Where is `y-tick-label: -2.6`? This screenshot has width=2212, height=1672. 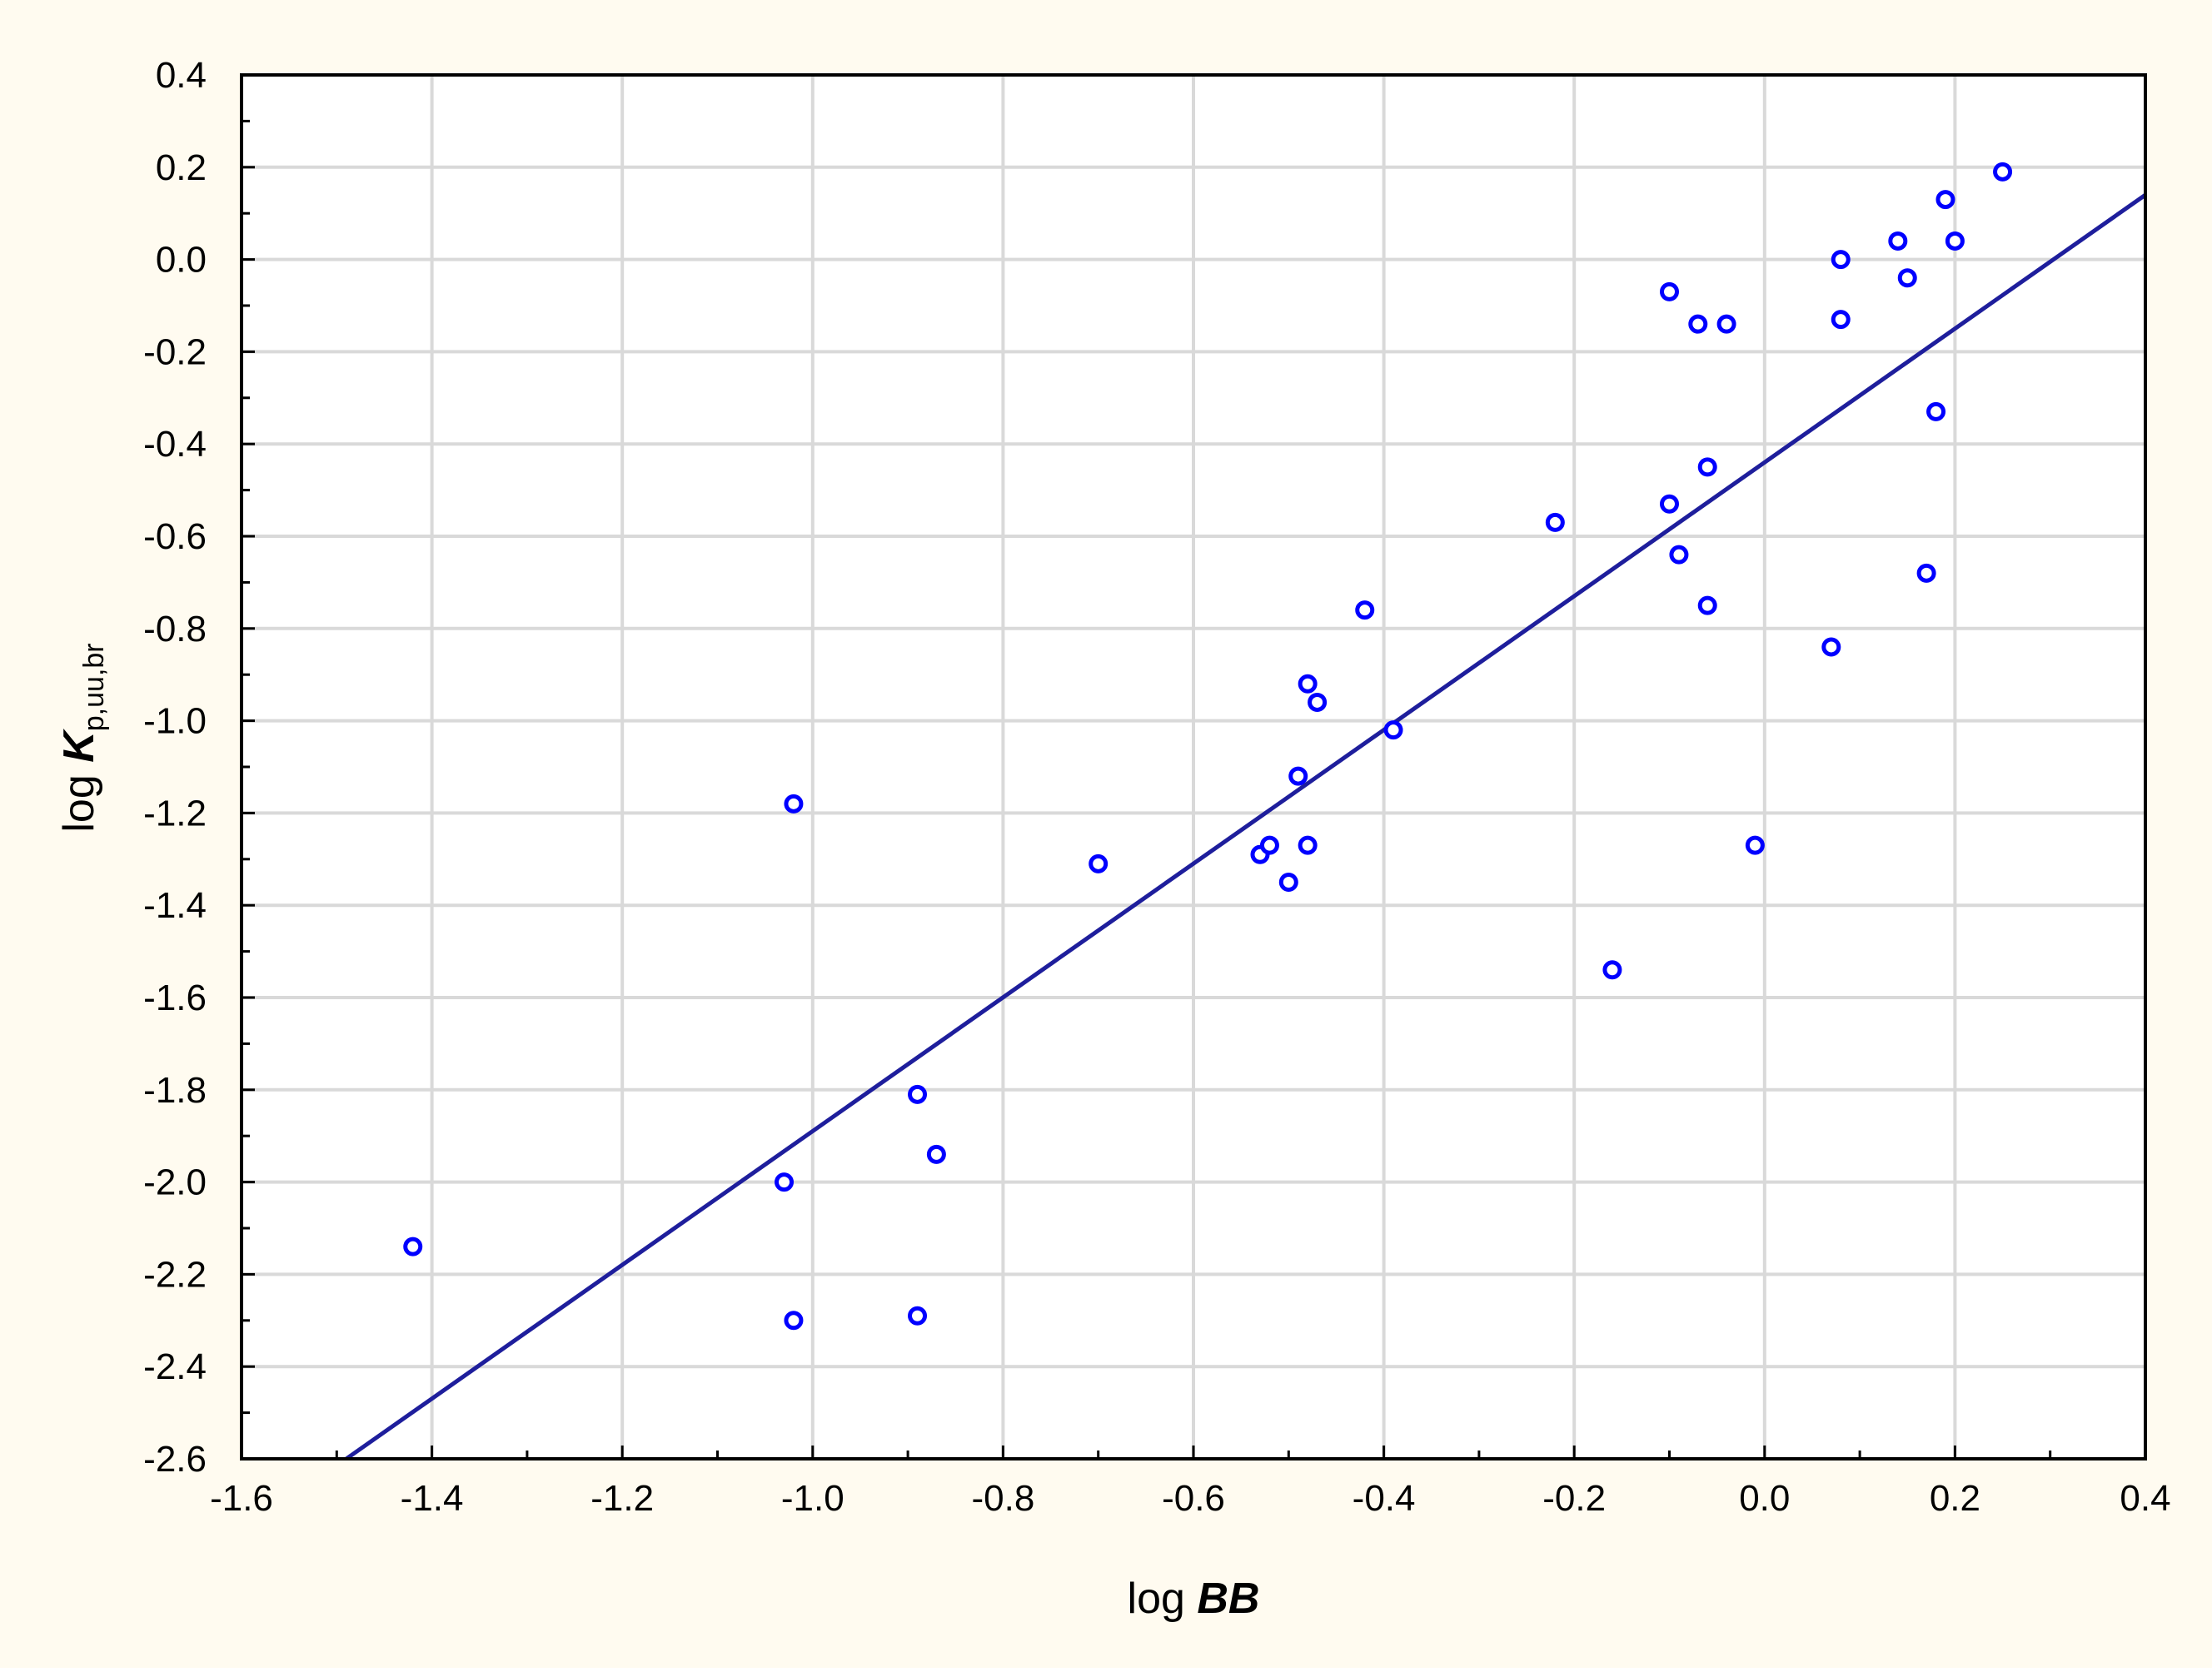
y-tick-label: -2.6 is located at coordinates (175, 1459).